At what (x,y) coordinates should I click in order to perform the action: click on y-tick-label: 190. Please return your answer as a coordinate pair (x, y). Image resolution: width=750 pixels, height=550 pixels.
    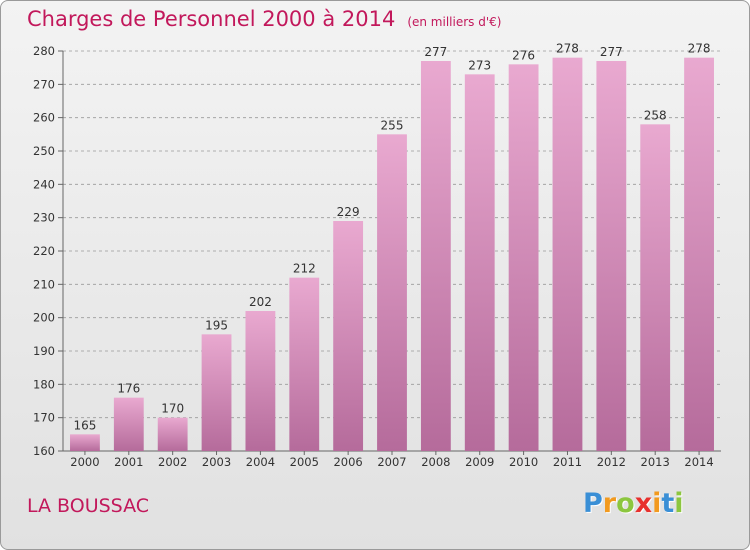
    Looking at the image, I should click on (44, 351).